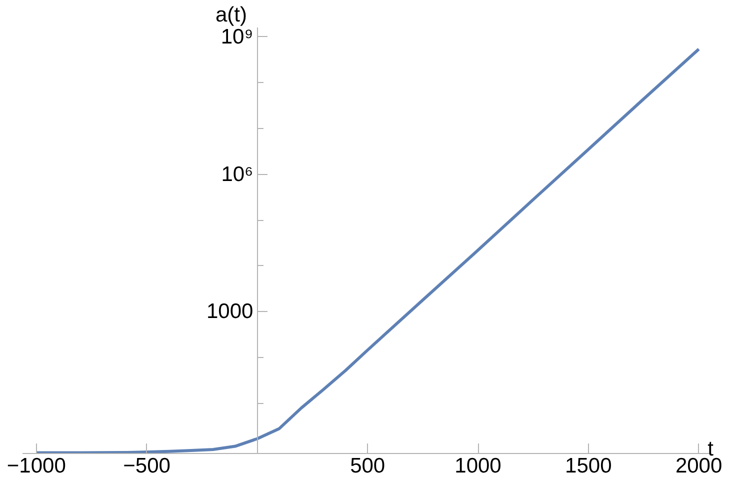 Image resolution: width=750 pixels, height=492 pixels. What do you see at coordinates (36, 466) in the screenshot?
I see `x-tick-label: −1000` at bounding box center [36, 466].